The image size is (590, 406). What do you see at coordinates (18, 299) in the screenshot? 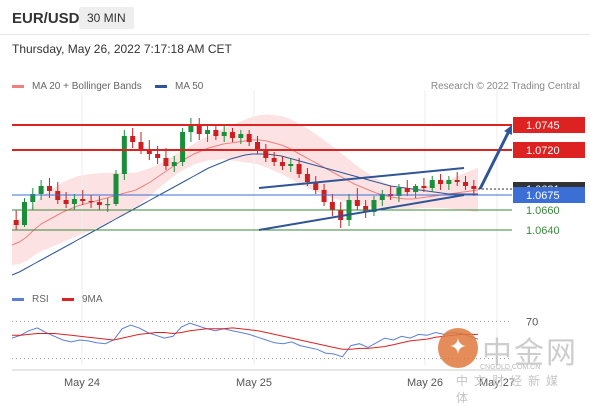
I see `rsi-swatch` at bounding box center [18, 299].